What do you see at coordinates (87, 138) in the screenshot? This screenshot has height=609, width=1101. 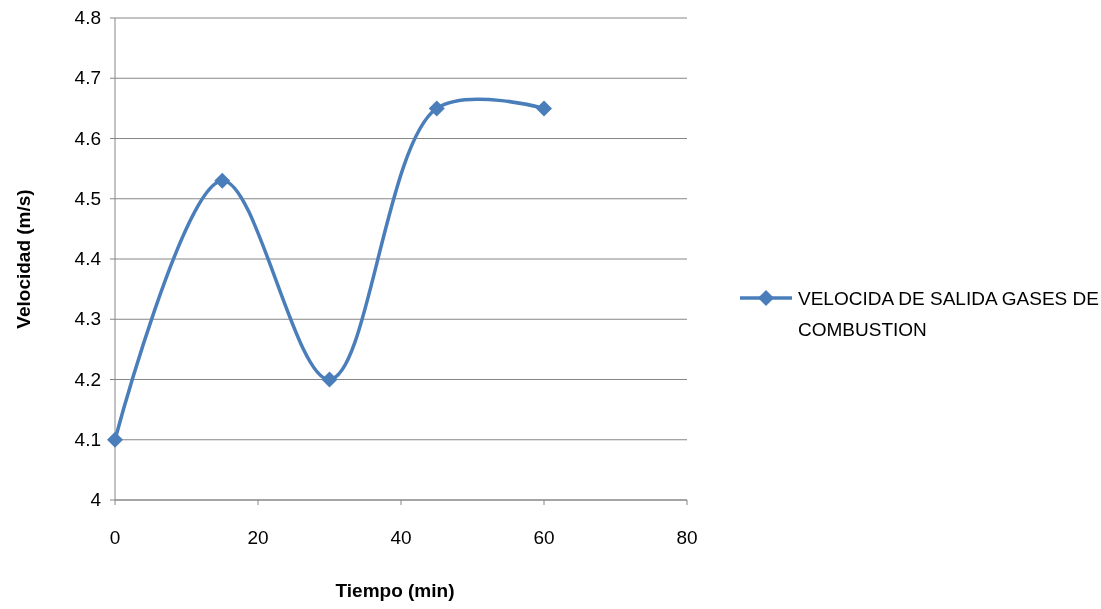 I see `y-tick-label: 4.6` at bounding box center [87, 138].